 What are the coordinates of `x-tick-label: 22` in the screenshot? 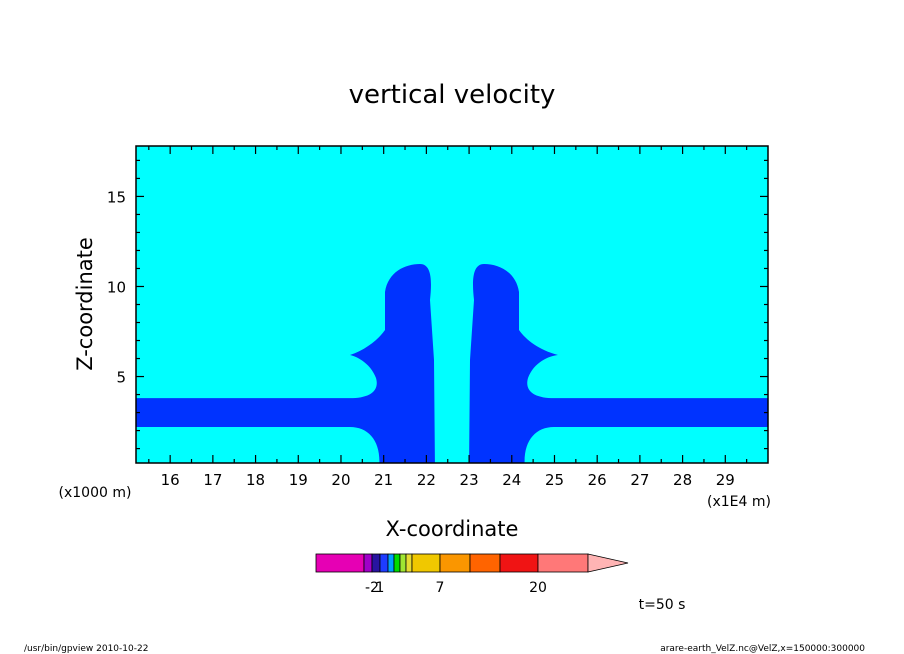 It's located at (426, 480).